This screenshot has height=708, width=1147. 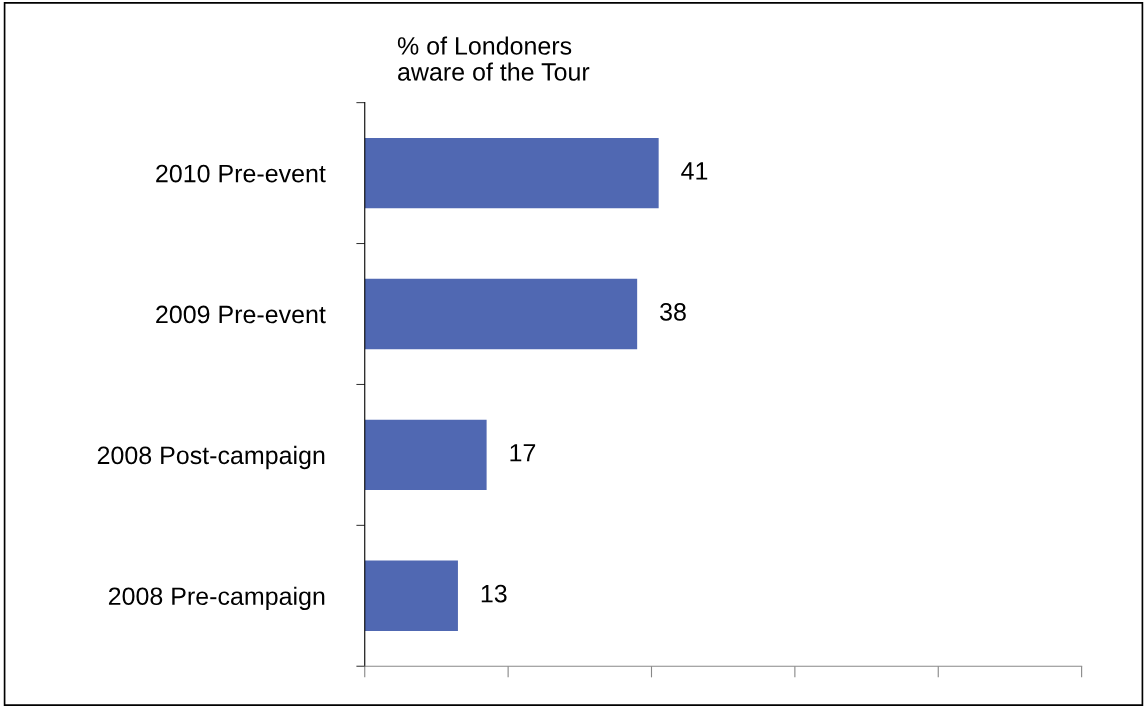 What do you see at coordinates (523, 453) in the screenshot?
I see `data-label: 17` at bounding box center [523, 453].